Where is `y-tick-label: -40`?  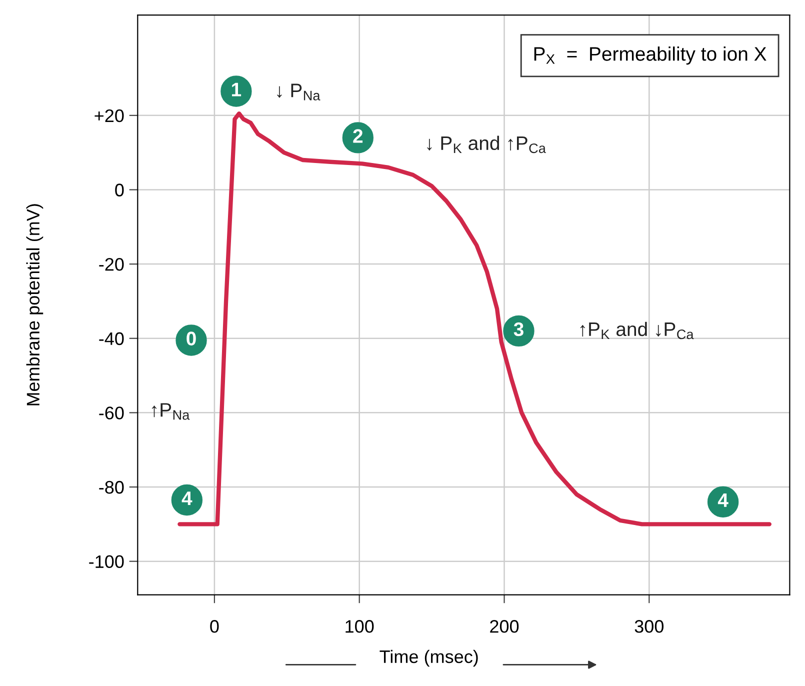 y-tick-label: -40 is located at coordinates (111, 339).